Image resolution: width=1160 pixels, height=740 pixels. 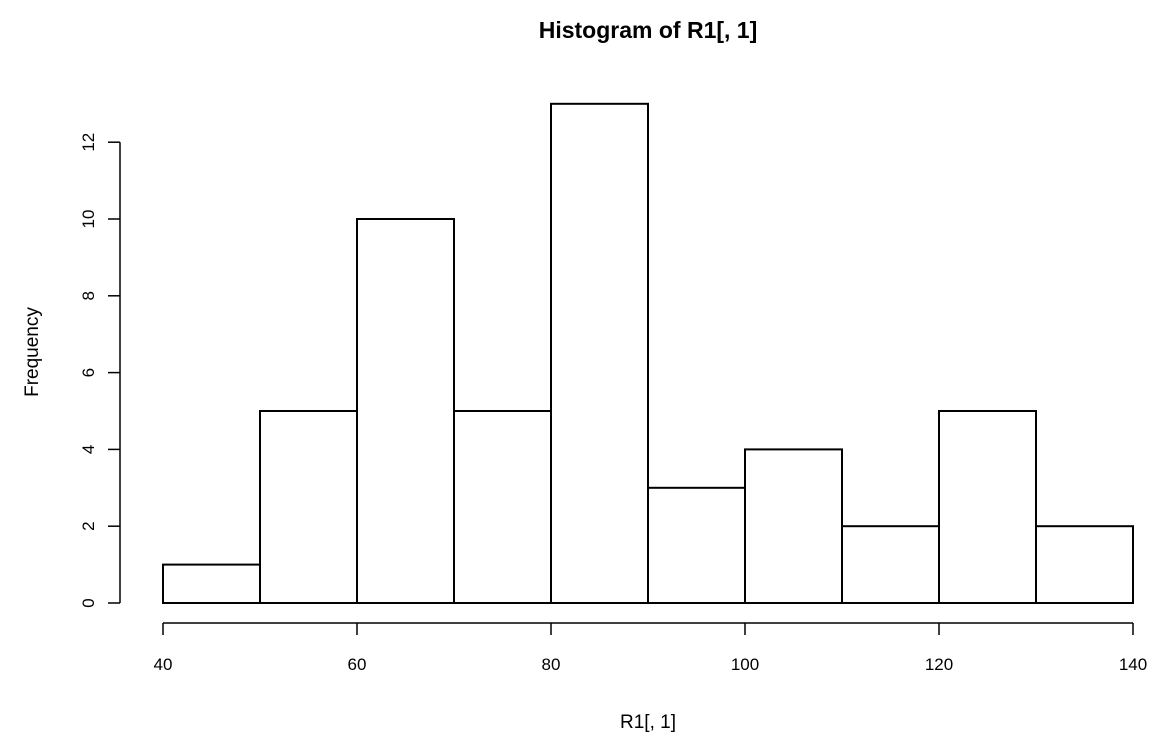 I want to click on x-tick-label: 100, so click(x=745, y=664).